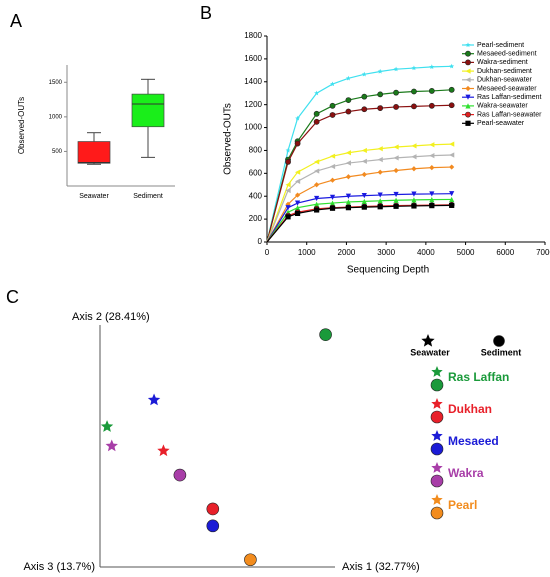 The image size is (550, 577). I want to click on x-tick-label: 6000, so click(505, 252).